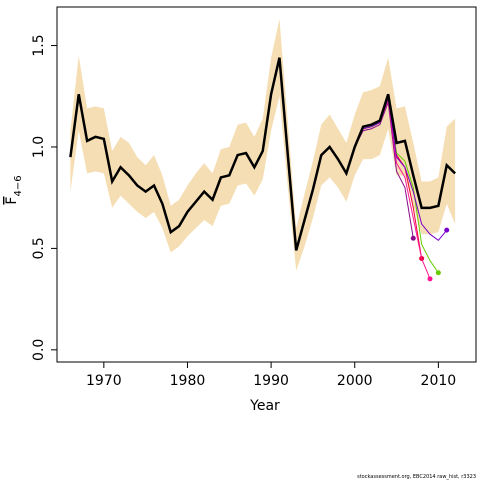  What do you see at coordinates (39, 350) in the screenshot?
I see `y-tick-label: 0.0` at bounding box center [39, 350].